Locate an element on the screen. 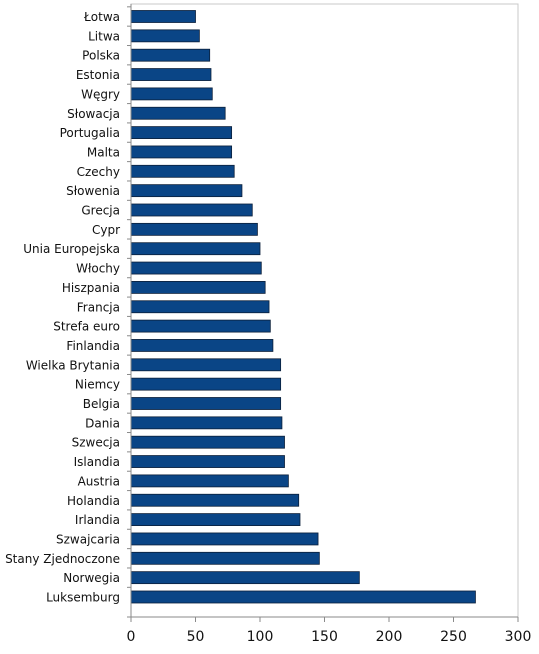 The width and height of the screenshot is (539, 654). category-label: Malta is located at coordinates (103, 152).